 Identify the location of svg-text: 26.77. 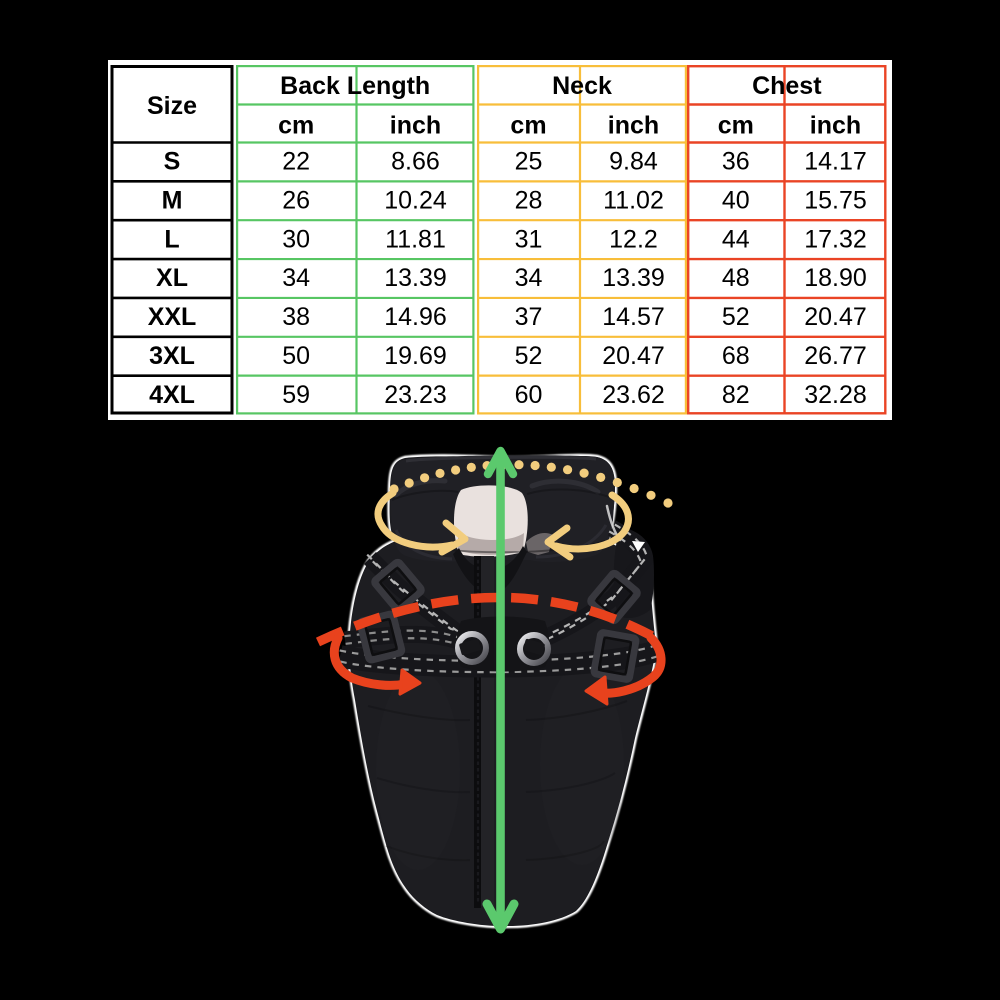
(835, 356).